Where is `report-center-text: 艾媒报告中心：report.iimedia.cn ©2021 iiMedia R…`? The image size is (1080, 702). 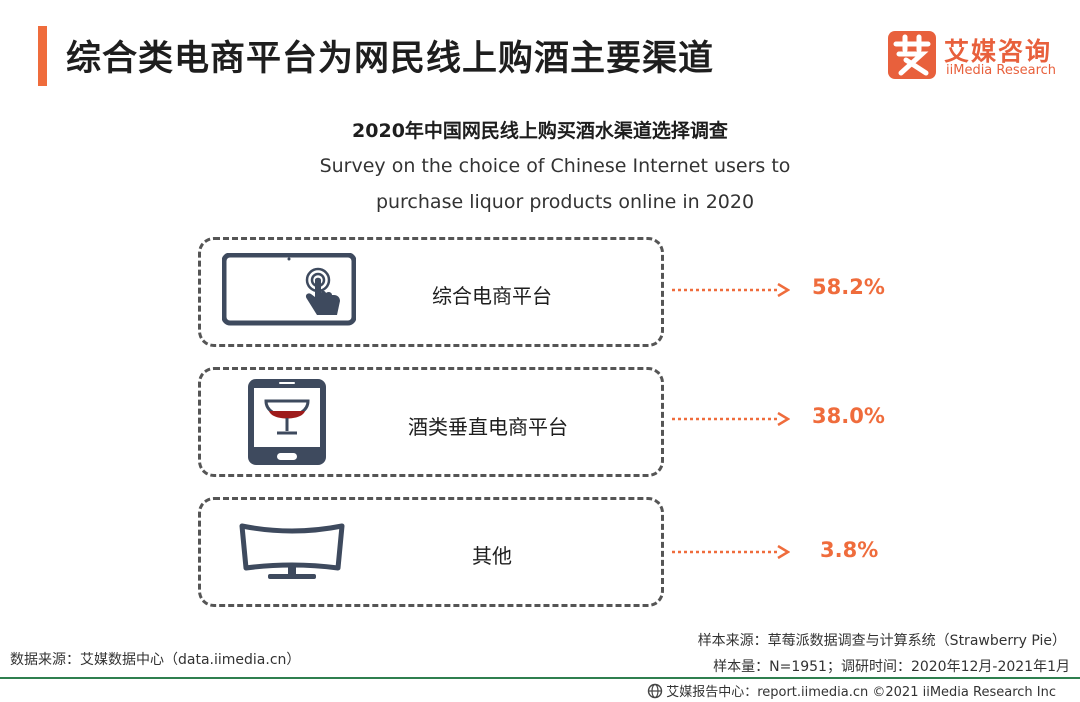 report-center-text: 艾媒报告中心：report.iimedia.cn ©2021 iiMedia R… is located at coordinates (861, 692).